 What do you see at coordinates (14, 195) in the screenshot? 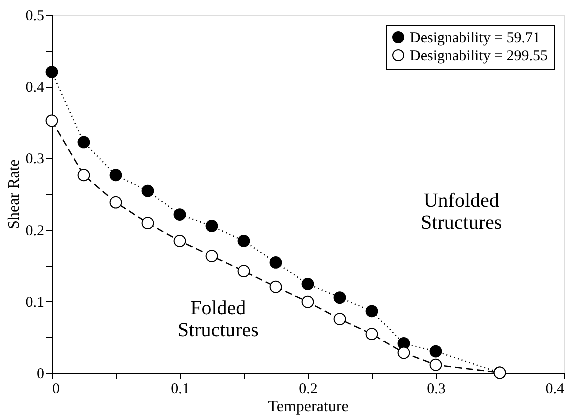
I see `y-axis-title: Shear Rate` at bounding box center [14, 195].